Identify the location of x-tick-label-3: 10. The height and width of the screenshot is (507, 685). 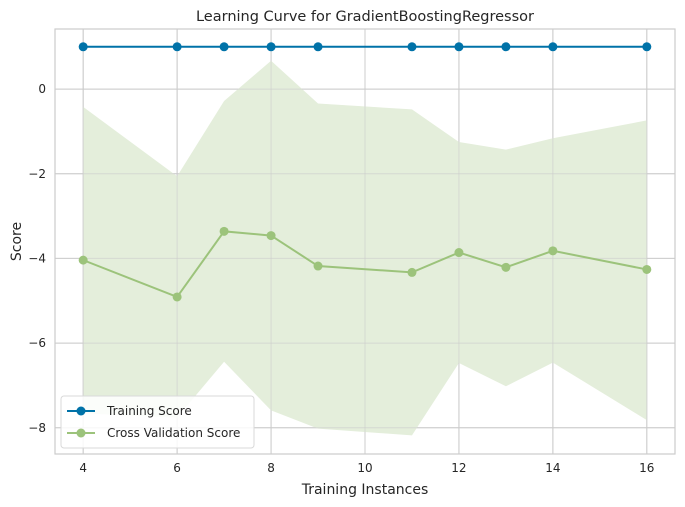
(364, 468).